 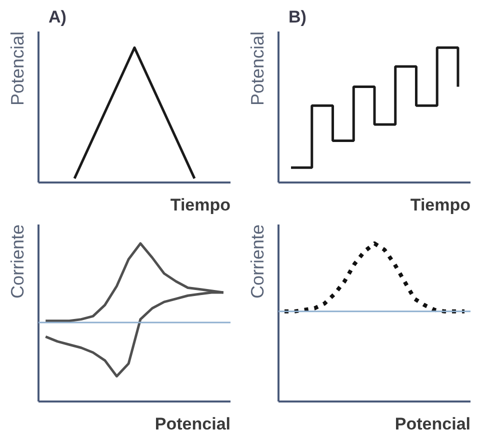 What do you see at coordinates (297, 17) in the screenshot?
I see `chart-title: B)` at bounding box center [297, 17].